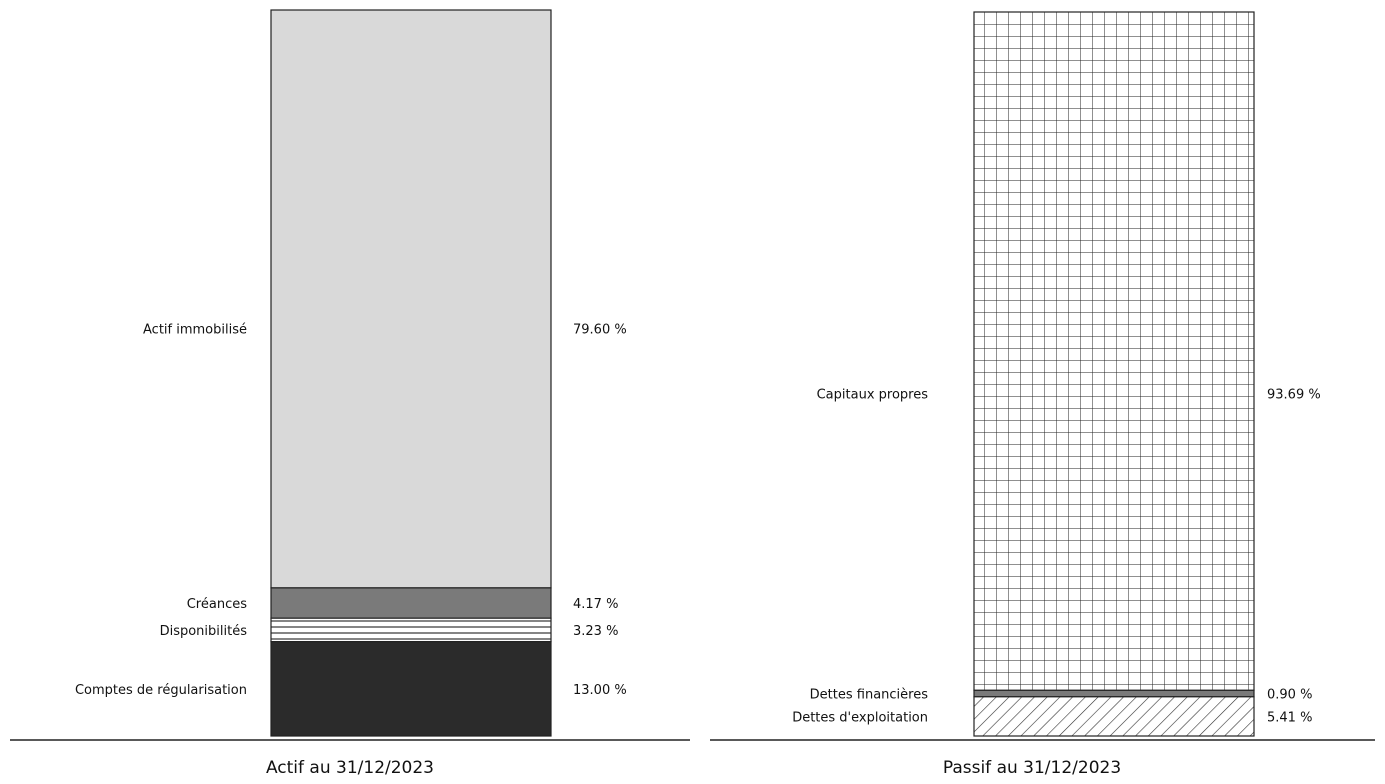  Describe the element at coordinates (595, 631) in the screenshot. I see `actif-segment-value-disponibilites: 3.23 %` at that location.